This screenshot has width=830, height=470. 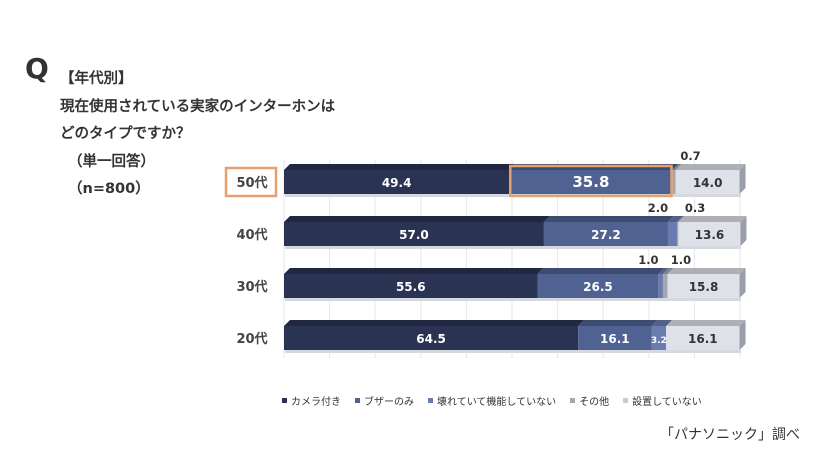 What do you see at coordinates (316, 402) in the screenshot?
I see `legend-label: カメラ付き` at bounding box center [316, 402].